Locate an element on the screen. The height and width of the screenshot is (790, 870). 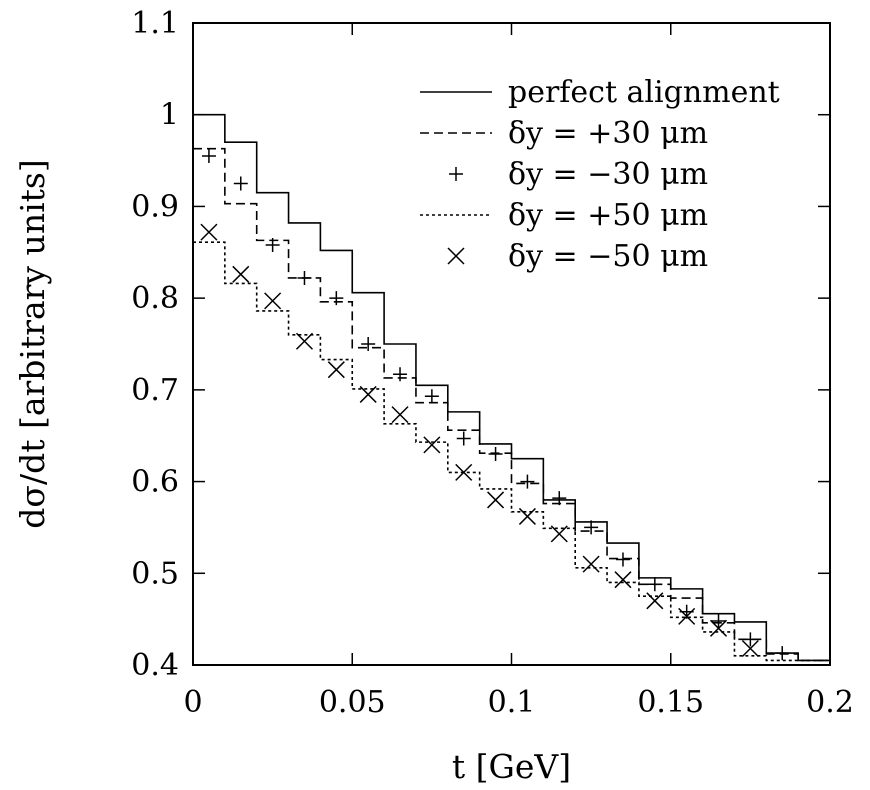
y-tick-label: 1.1 is located at coordinates (155, 23).